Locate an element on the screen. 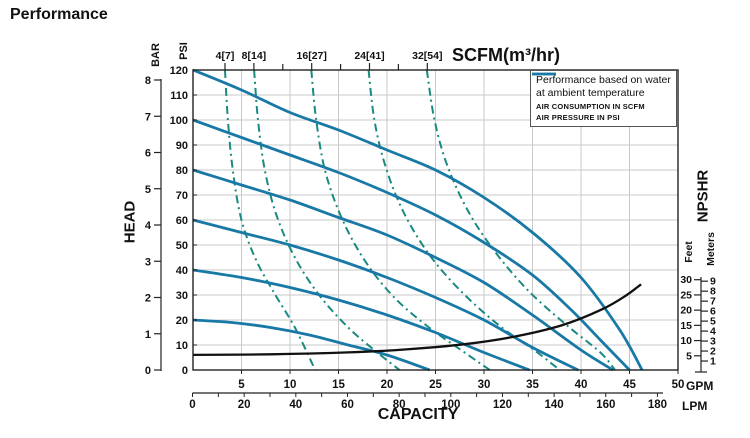 This screenshot has height=438, width=750. x-axis-title: CAPACITY is located at coordinates (418, 414).